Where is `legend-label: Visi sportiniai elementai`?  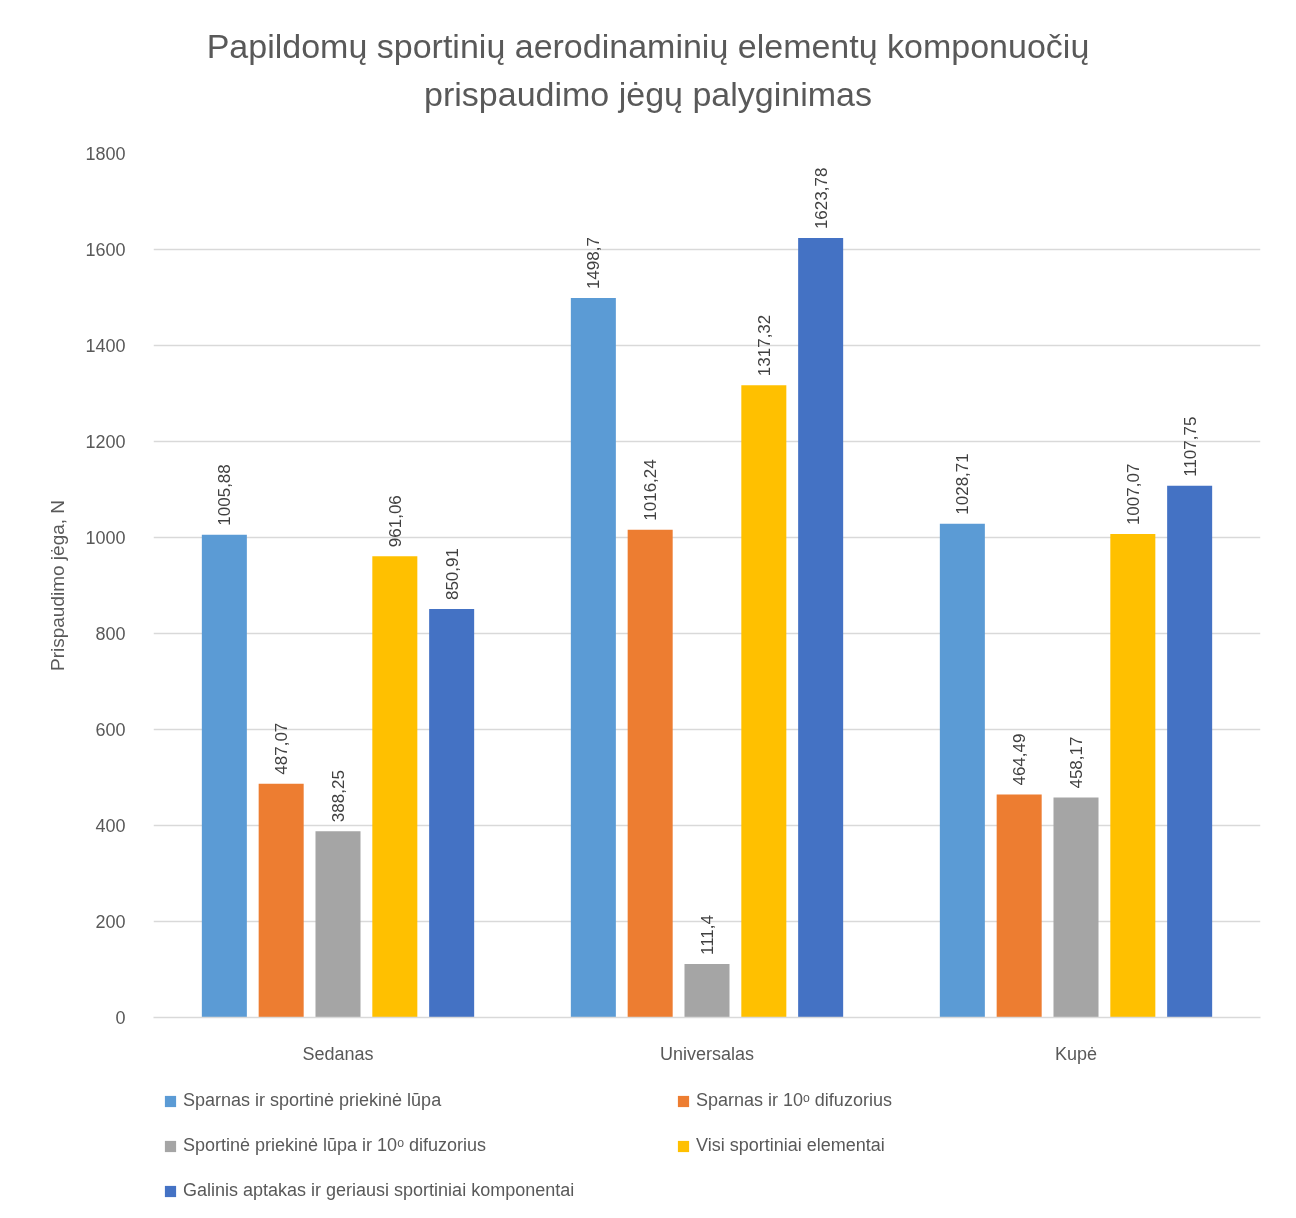
legend-label: Visi sportiniai elementai is located at coordinates (791, 1145).